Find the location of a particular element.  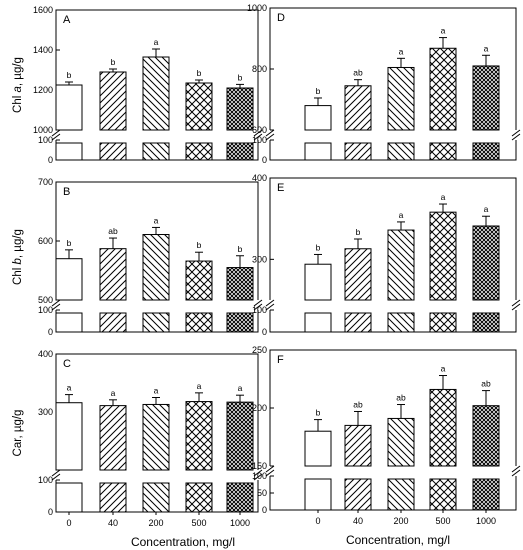

x-axis-title-left: Concentration, mg/l is located at coordinates (183, 542).